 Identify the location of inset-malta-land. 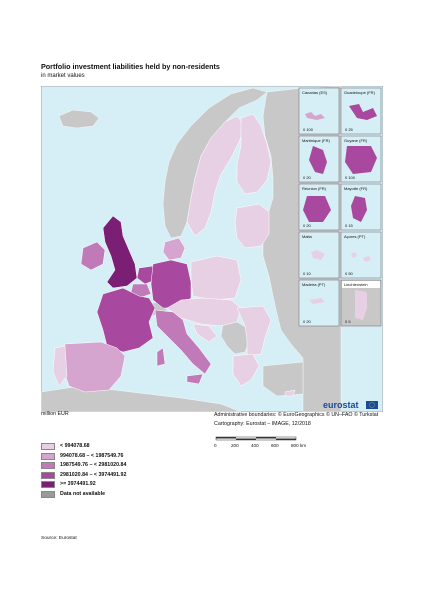
(318, 255).